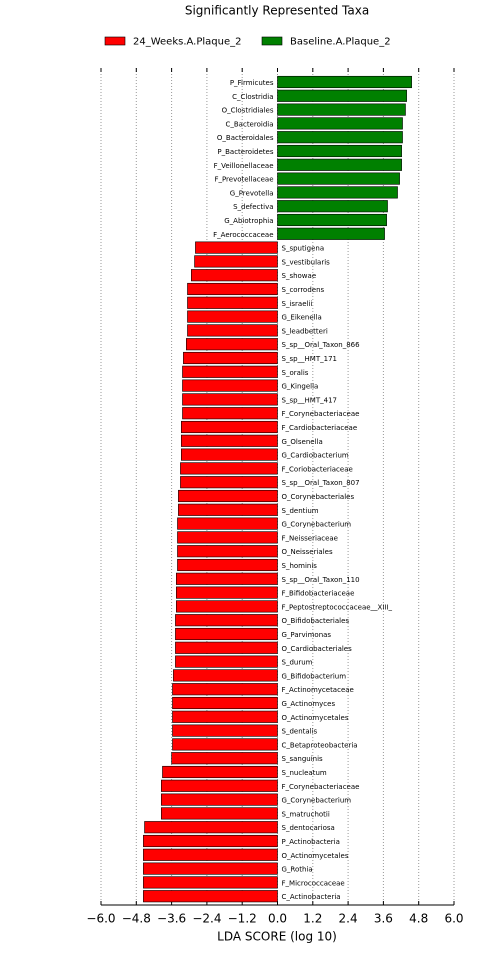  Describe the element at coordinates (206, 919) in the screenshot. I see `x-tick-label: −2.4` at that location.